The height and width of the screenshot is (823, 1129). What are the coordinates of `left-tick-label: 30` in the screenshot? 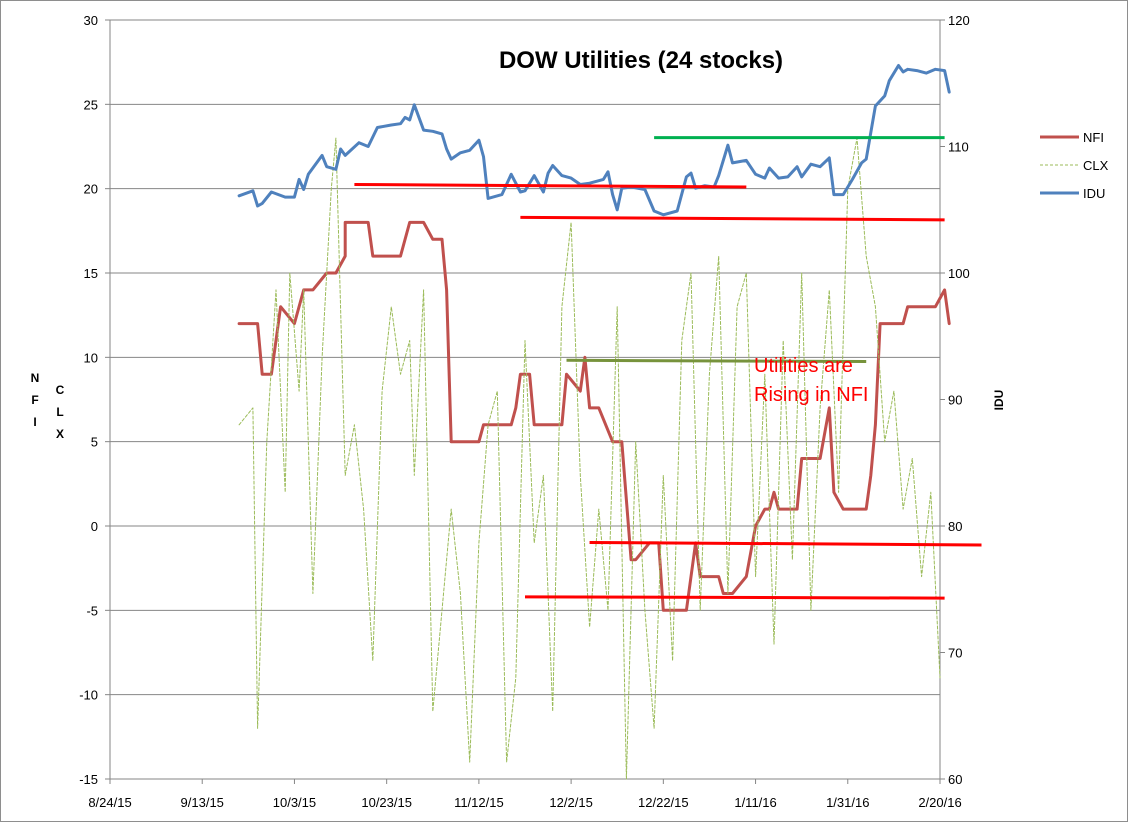 It's located at (91, 20).